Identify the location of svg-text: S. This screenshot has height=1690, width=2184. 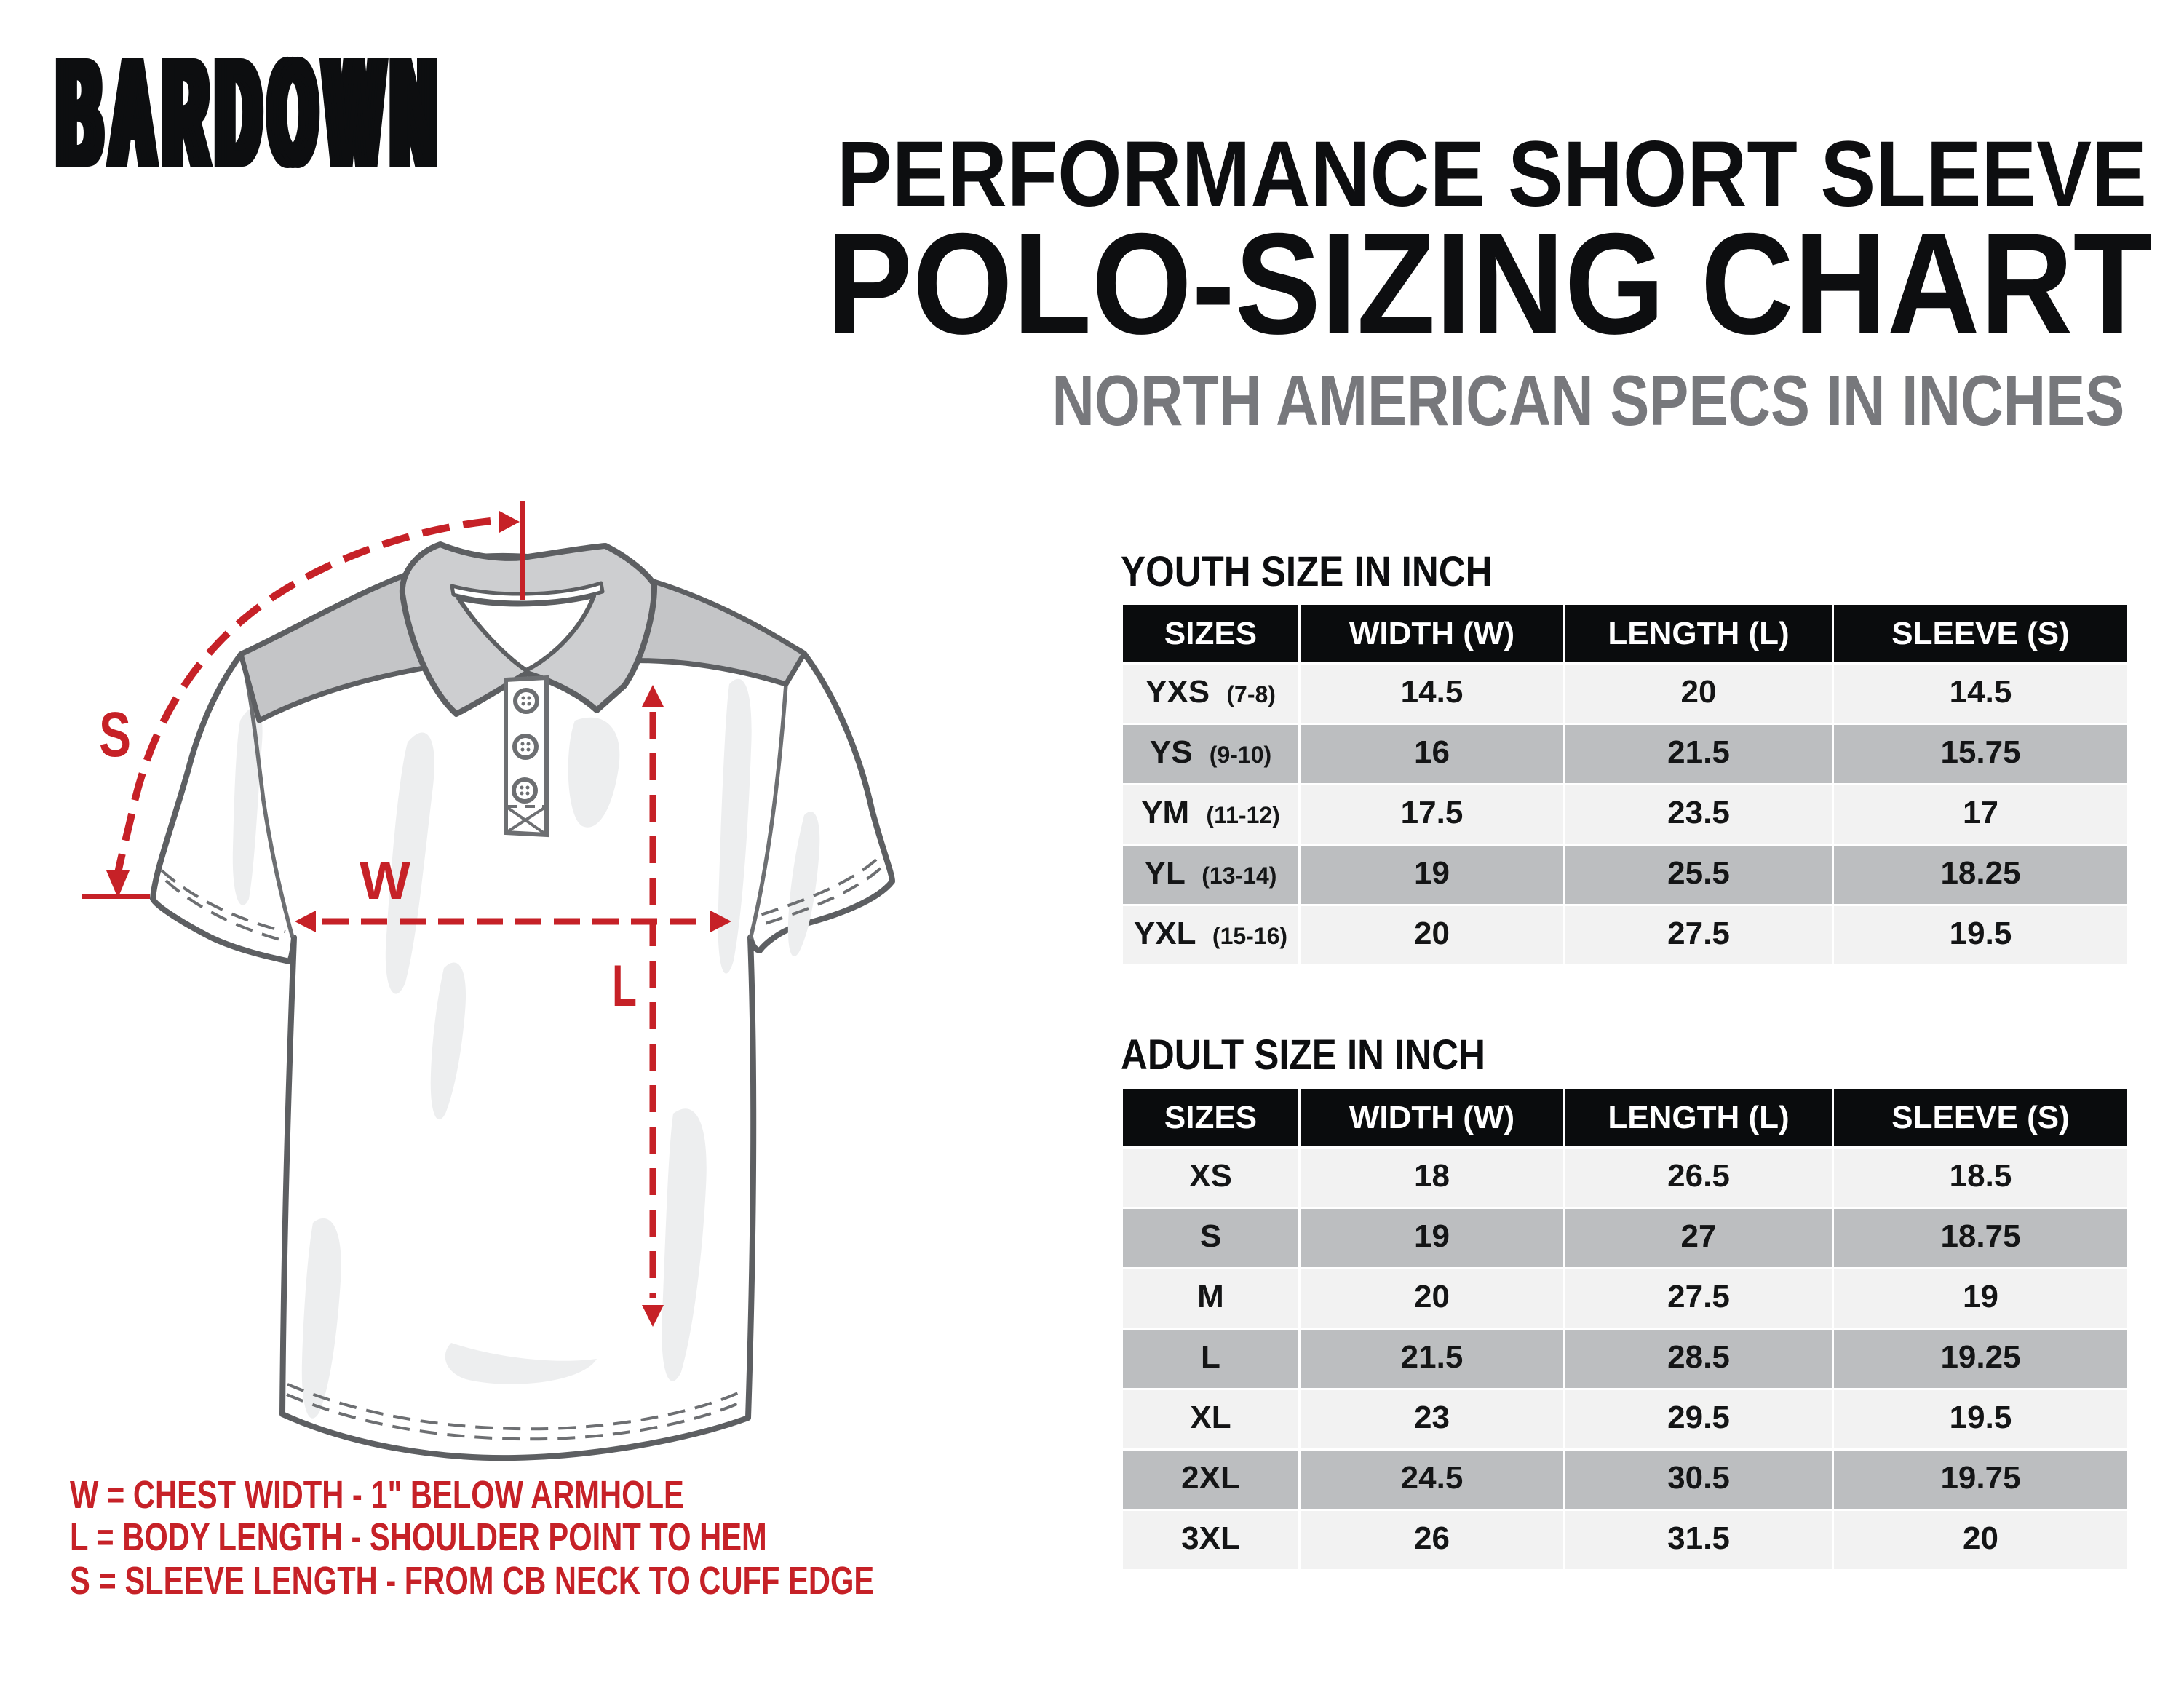
(115, 734).